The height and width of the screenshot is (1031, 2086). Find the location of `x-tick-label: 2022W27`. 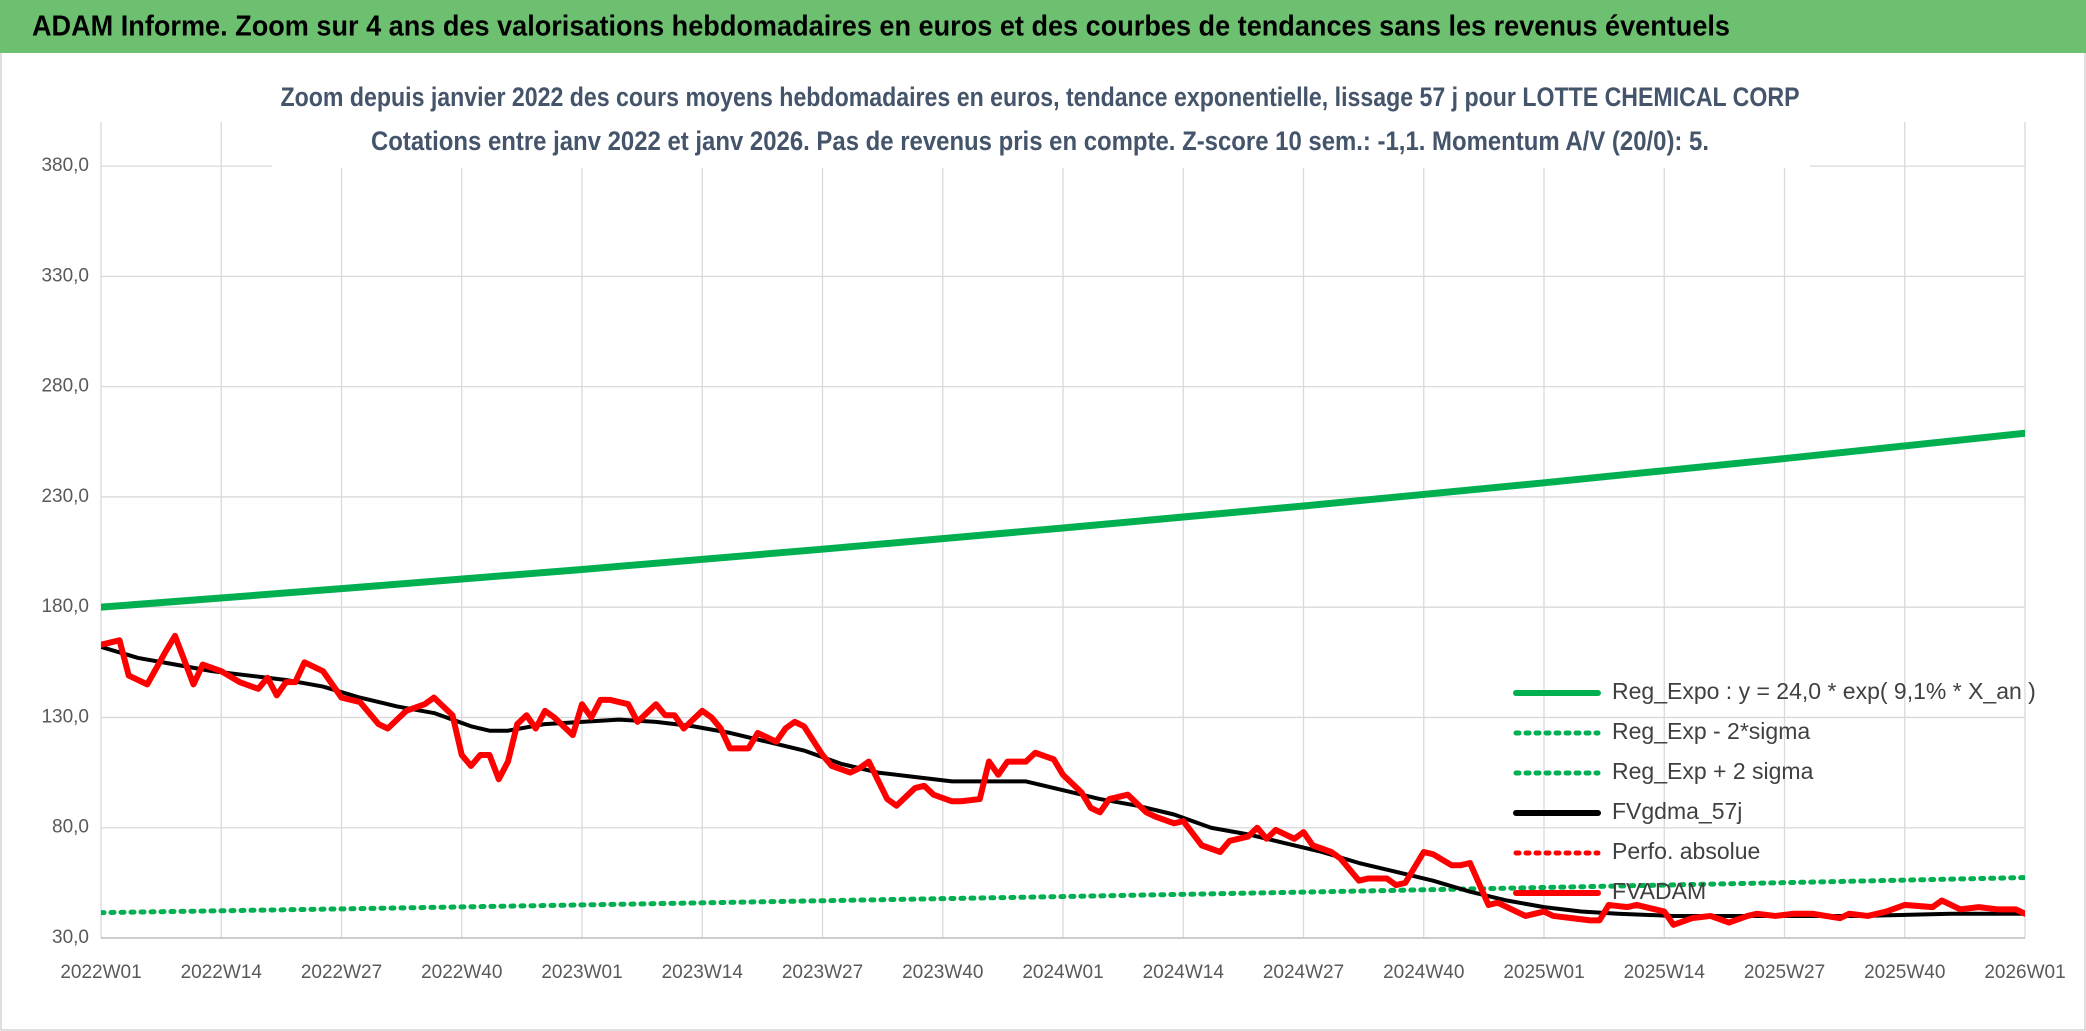

x-tick-label: 2022W27 is located at coordinates (341, 972).